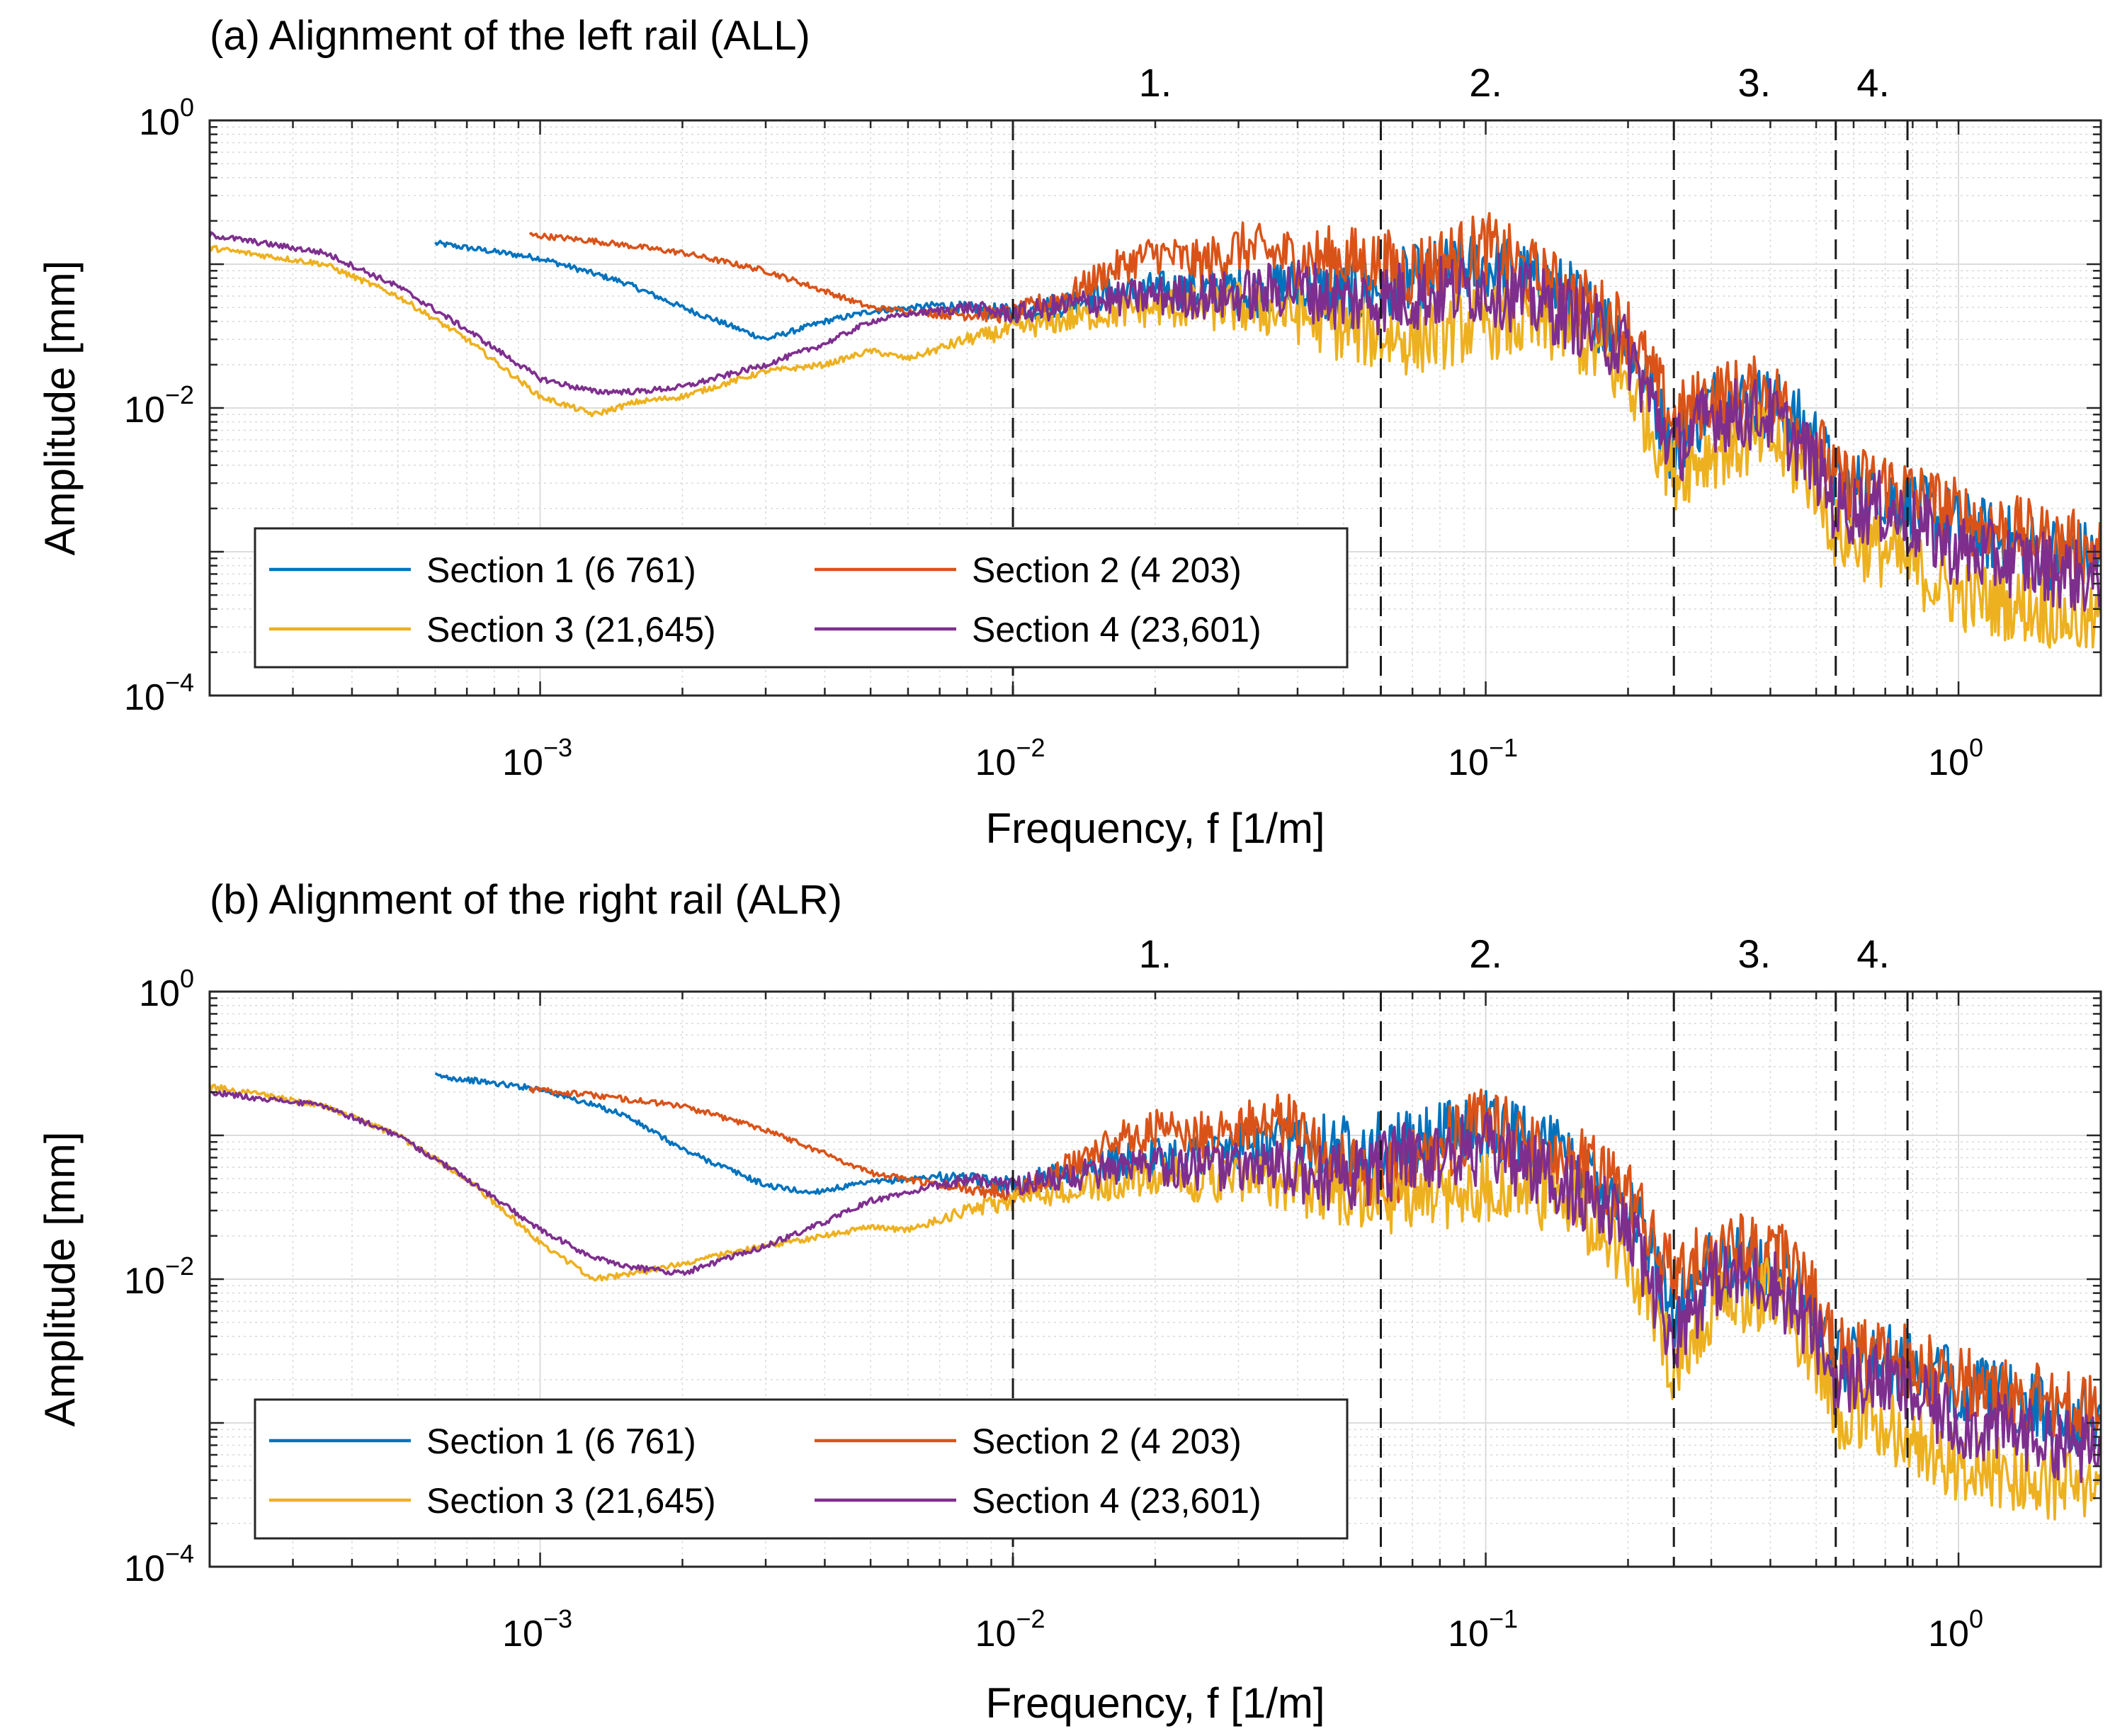 The height and width of the screenshot is (1736, 2115). Describe the element at coordinates (60, 409) in the screenshot. I see `y-axis-label-top: Amplitude [mm]` at that location.